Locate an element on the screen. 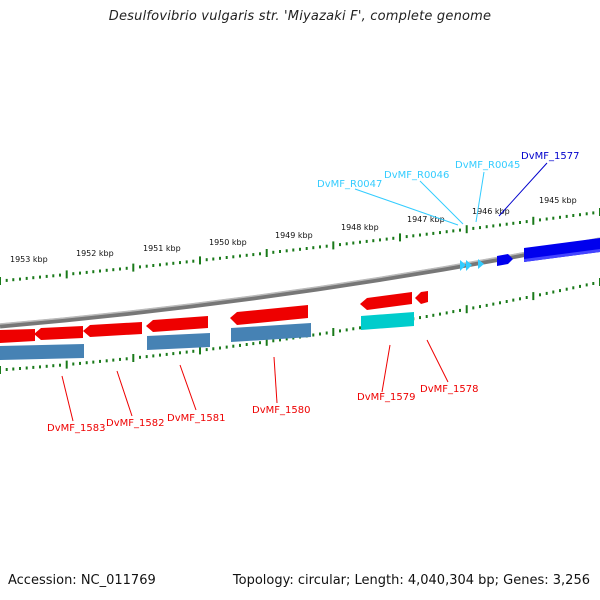 This screenshot has width=600, height=600. gene-dvmf-r0045 is located at coordinates (505, 260).